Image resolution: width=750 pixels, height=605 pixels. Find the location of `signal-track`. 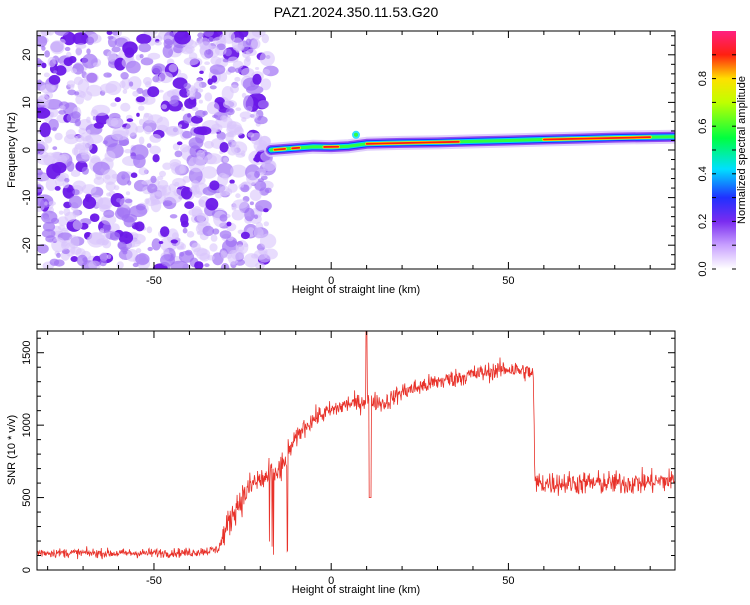

signal-track is located at coordinates (473, 140).